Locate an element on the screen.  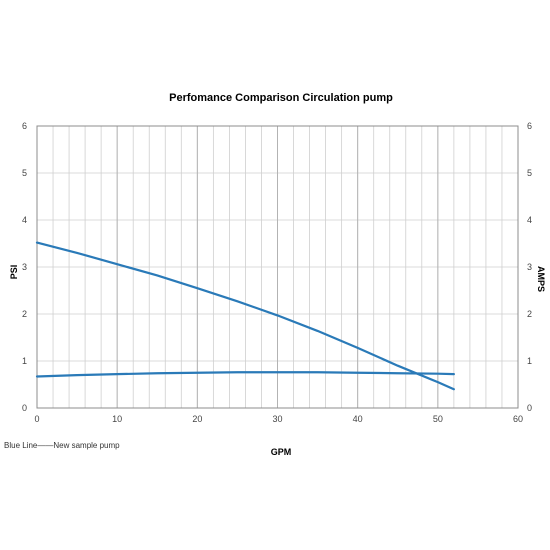
x-tick-label: 10 is located at coordinates (117, 419).